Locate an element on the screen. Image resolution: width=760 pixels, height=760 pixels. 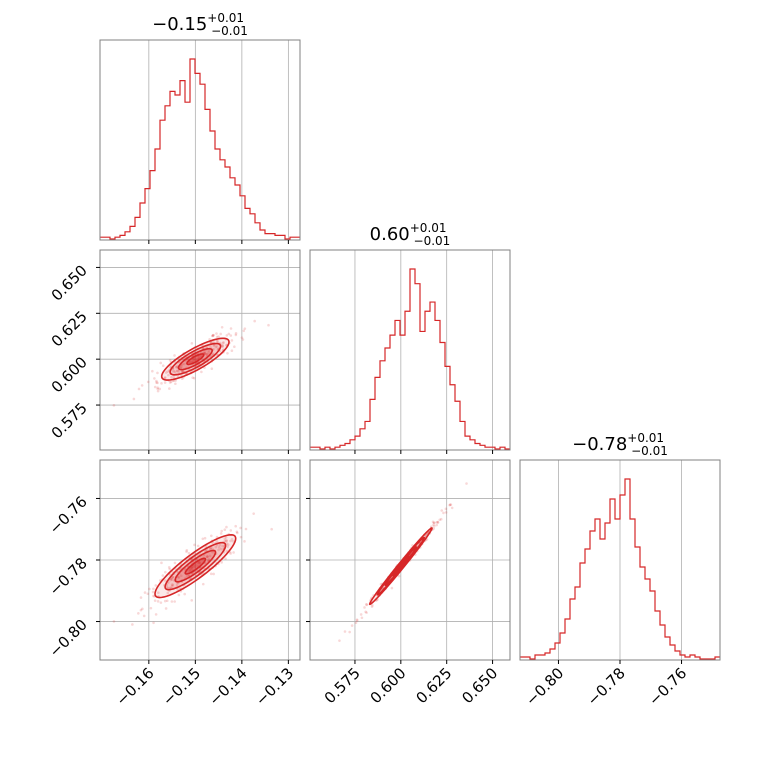
y-tick-label: −0.80 is located at coordinates (68, 638).